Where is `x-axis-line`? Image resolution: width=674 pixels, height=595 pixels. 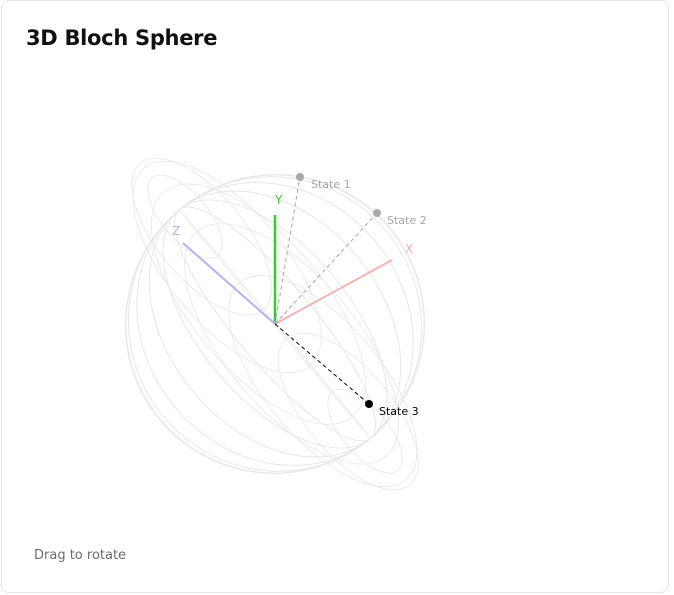 x-axis-line is located at coordinates (333, 292).